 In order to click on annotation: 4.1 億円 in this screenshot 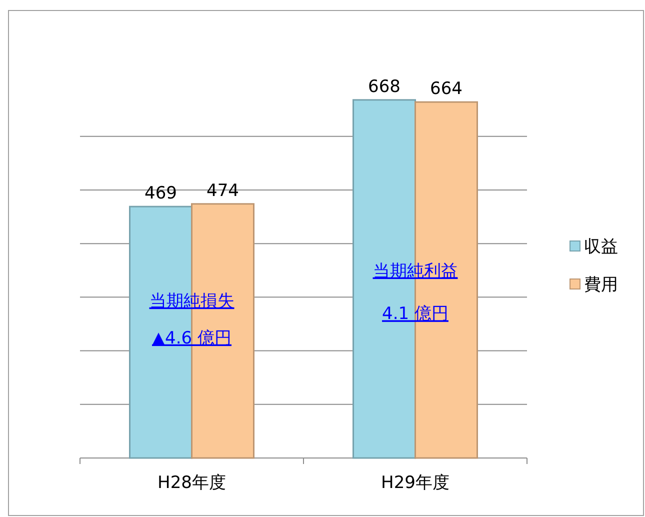, I will do `click(415, 314)`.